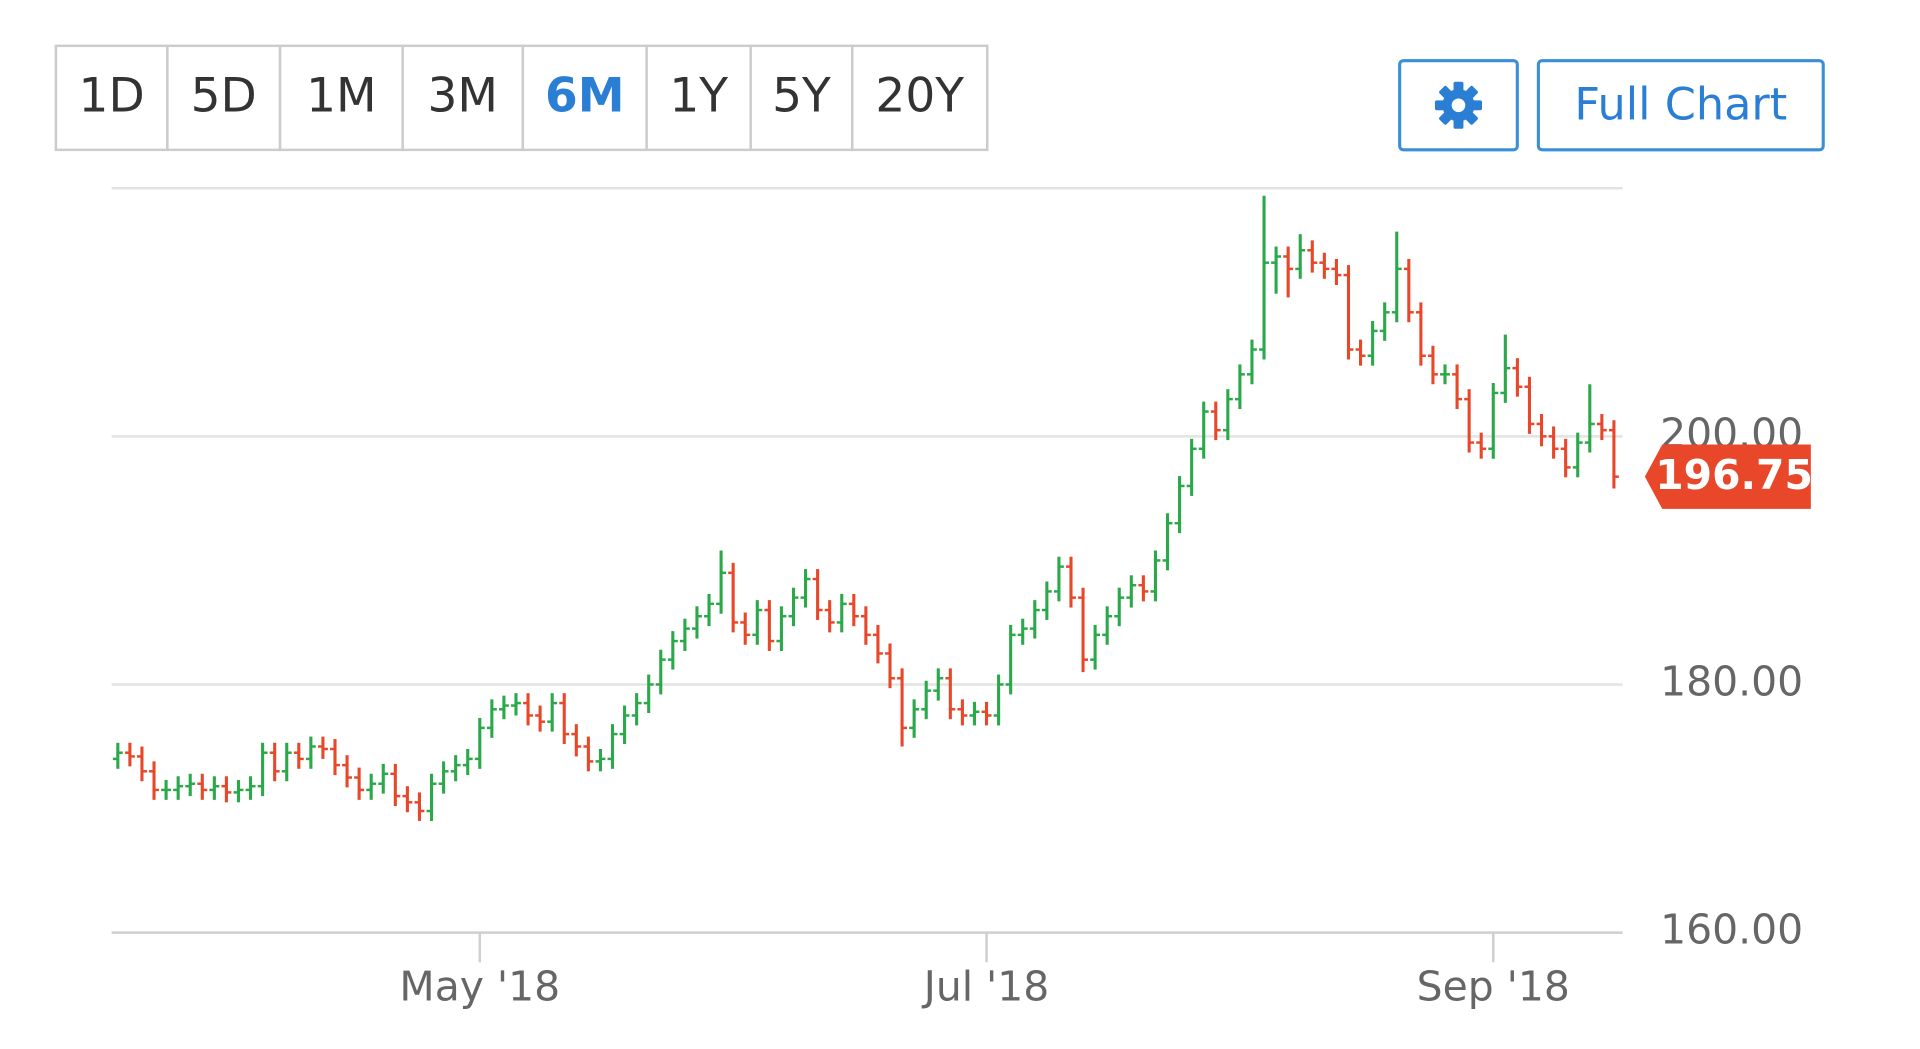 The width and height of the screenshot is (1920, 1049). I want to click on gear-icon, so click(1458, 105).